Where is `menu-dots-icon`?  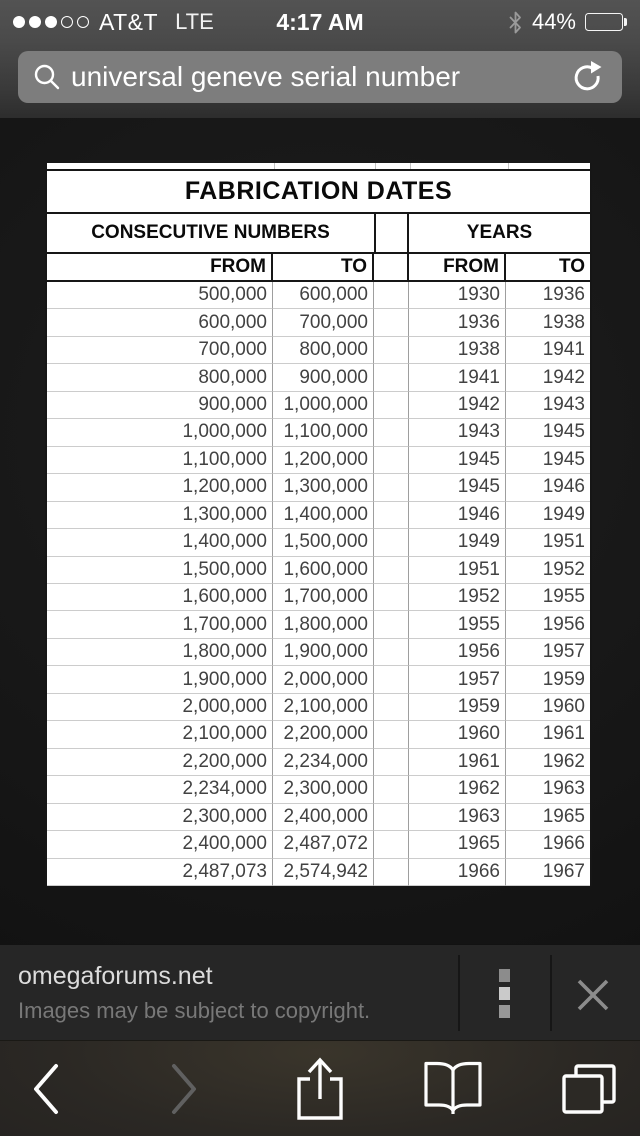
menu-dots-icon is located at coordinates (504, 993).